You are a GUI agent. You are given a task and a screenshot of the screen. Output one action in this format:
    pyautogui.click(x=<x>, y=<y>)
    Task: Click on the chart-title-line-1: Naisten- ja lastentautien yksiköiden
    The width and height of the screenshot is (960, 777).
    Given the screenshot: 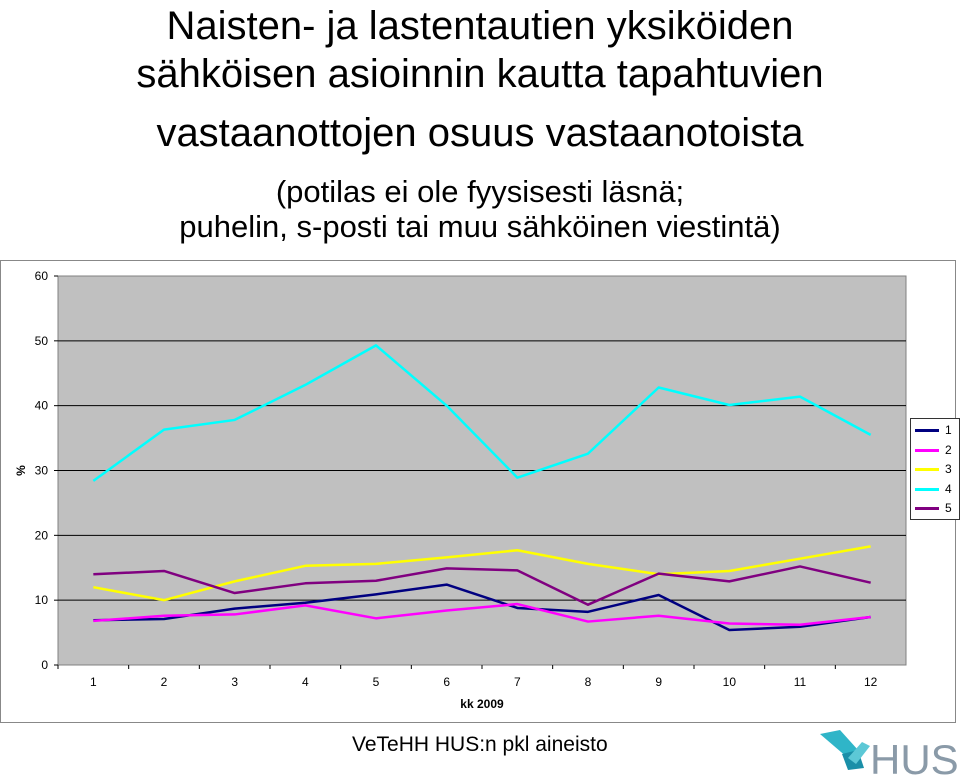 What is the action you would take?
    pyautogui.click(x=480, y=26)
    